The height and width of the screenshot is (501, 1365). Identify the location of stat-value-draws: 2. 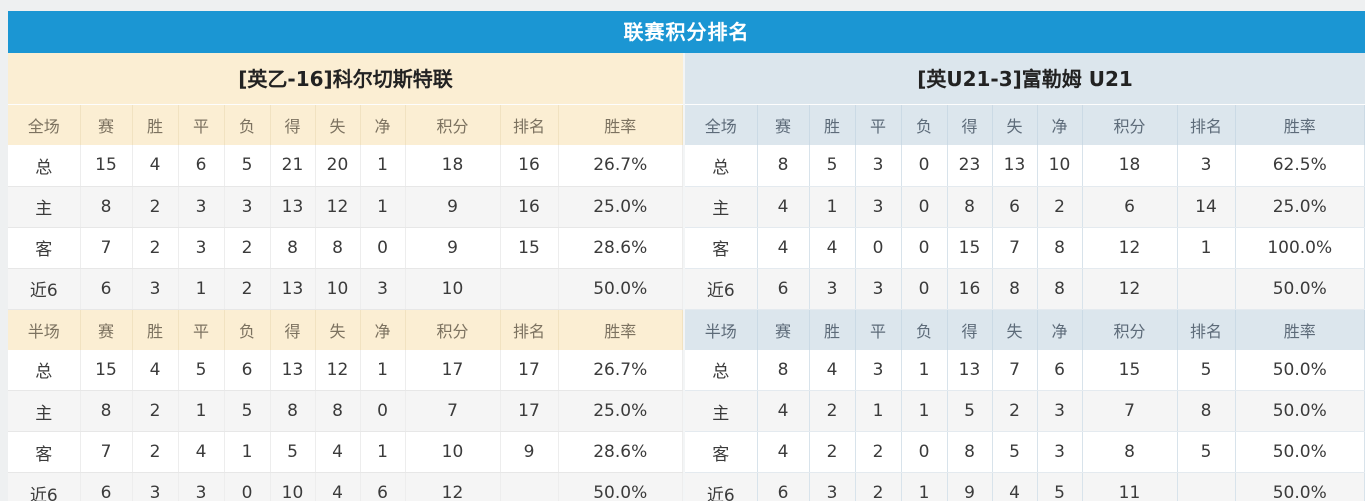
(878, 486).